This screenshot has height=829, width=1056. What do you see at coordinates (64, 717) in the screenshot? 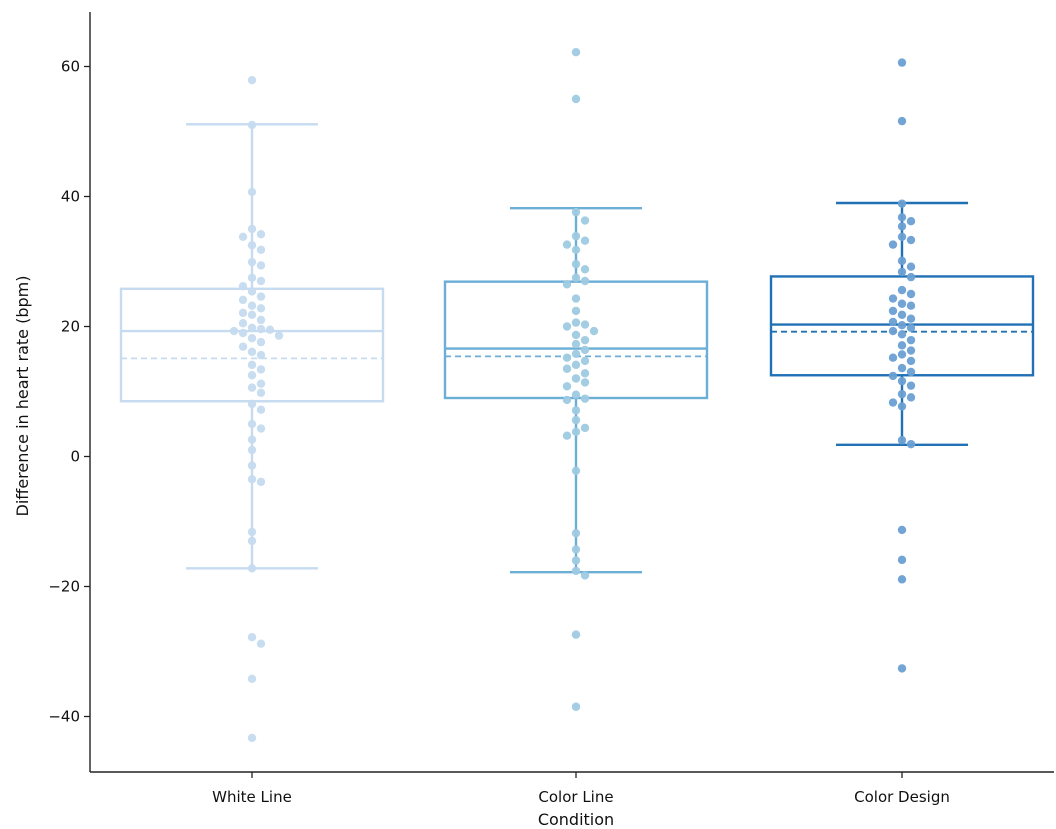
I see `y-tick-label: −40` at bounding box center [64, 717].